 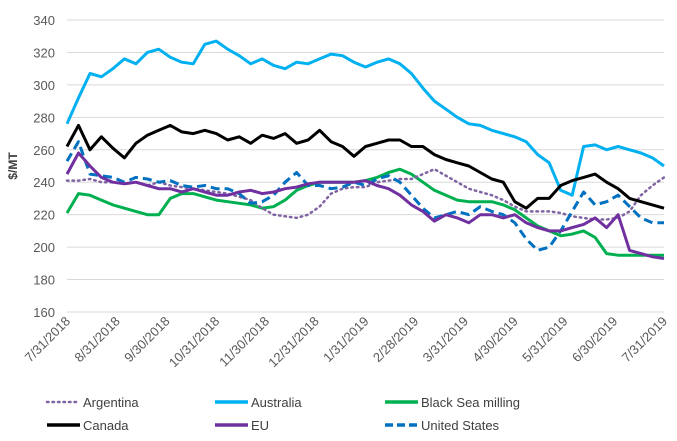 What do you see at coordinates (244, 342) in the screenshot?
I see `x-tick-label: 11/30/2018` at bounding box center [244, 342].